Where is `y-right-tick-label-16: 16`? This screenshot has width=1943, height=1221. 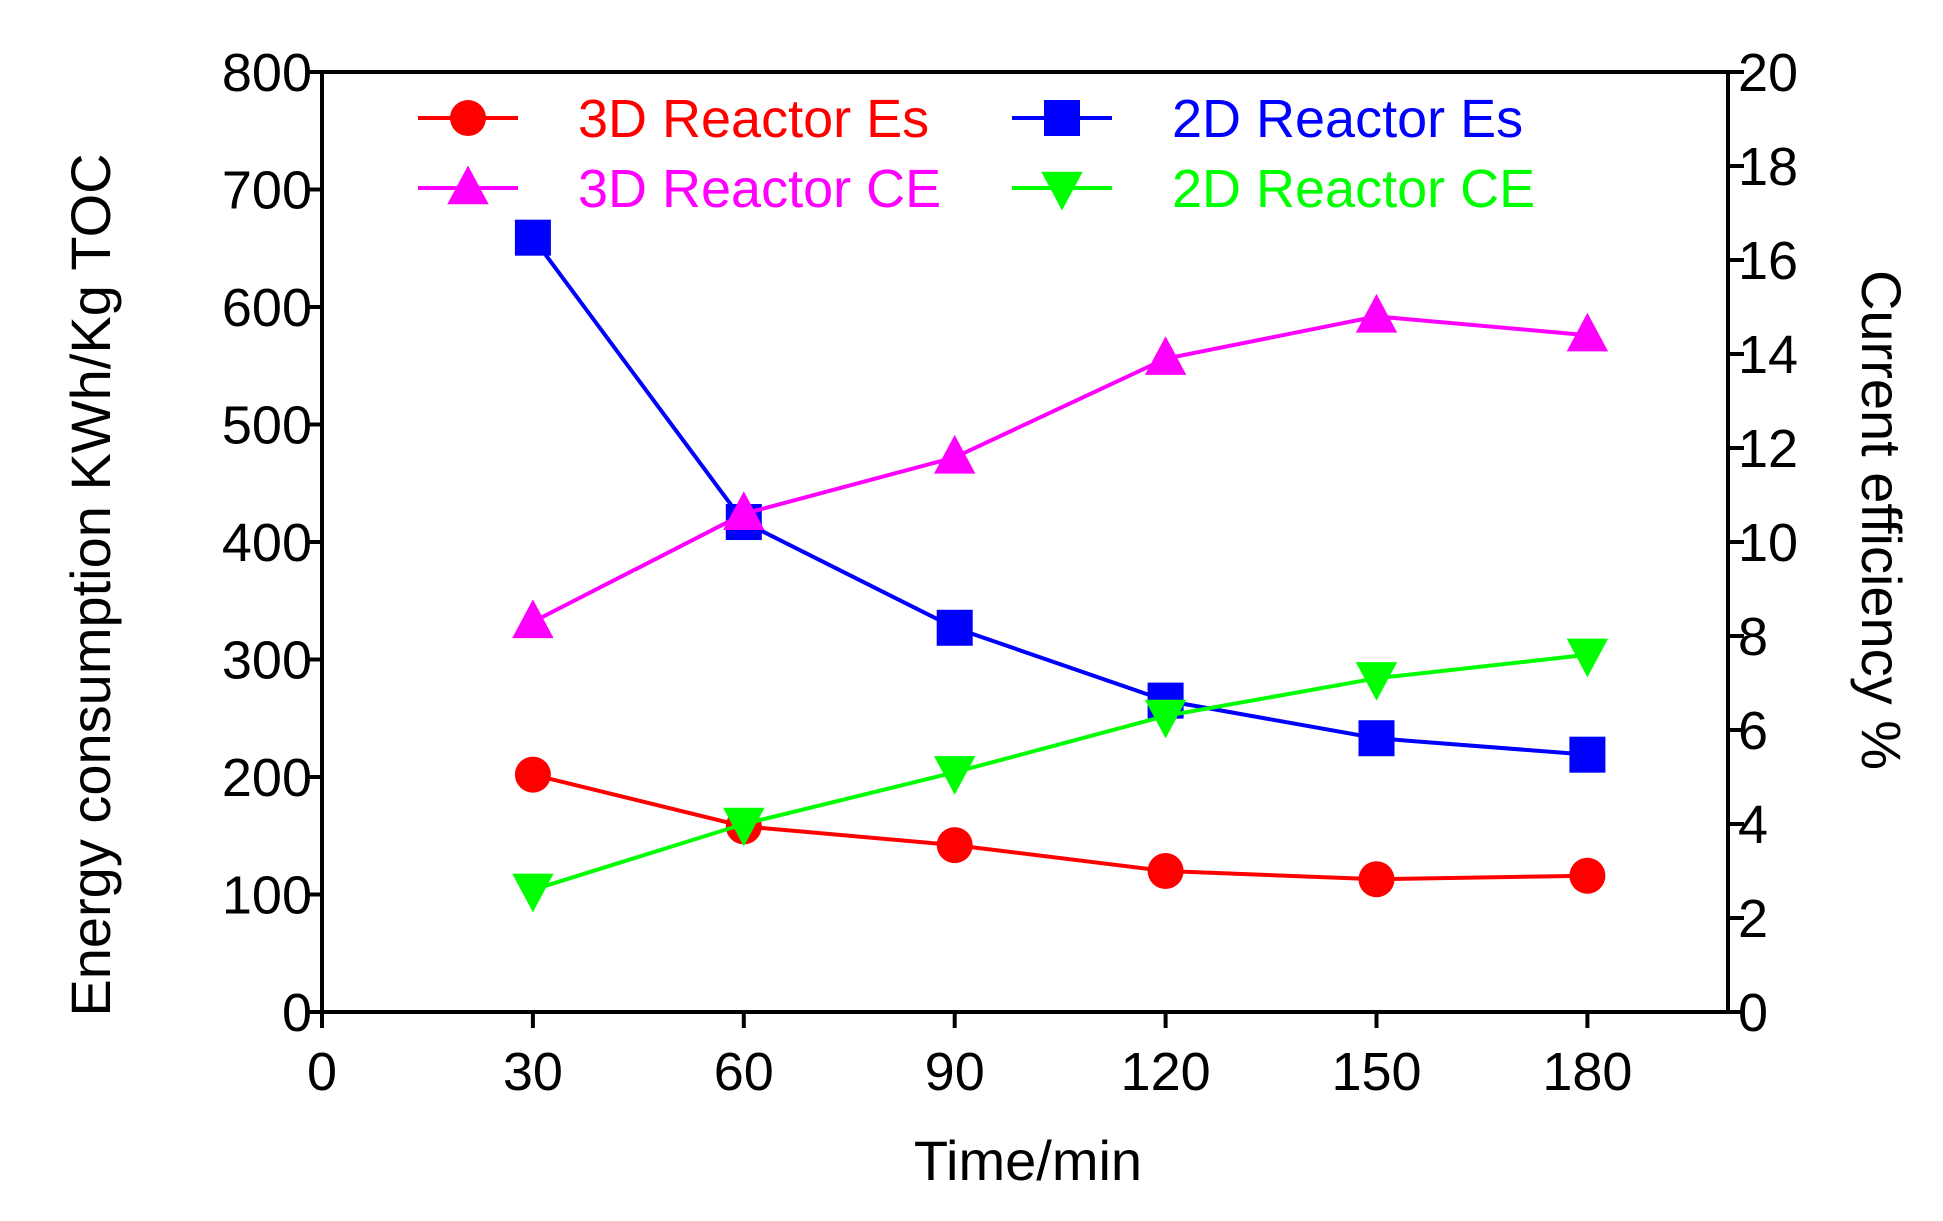
y-right-tick-label-16: 16 is located at coordinates (1768, 261).